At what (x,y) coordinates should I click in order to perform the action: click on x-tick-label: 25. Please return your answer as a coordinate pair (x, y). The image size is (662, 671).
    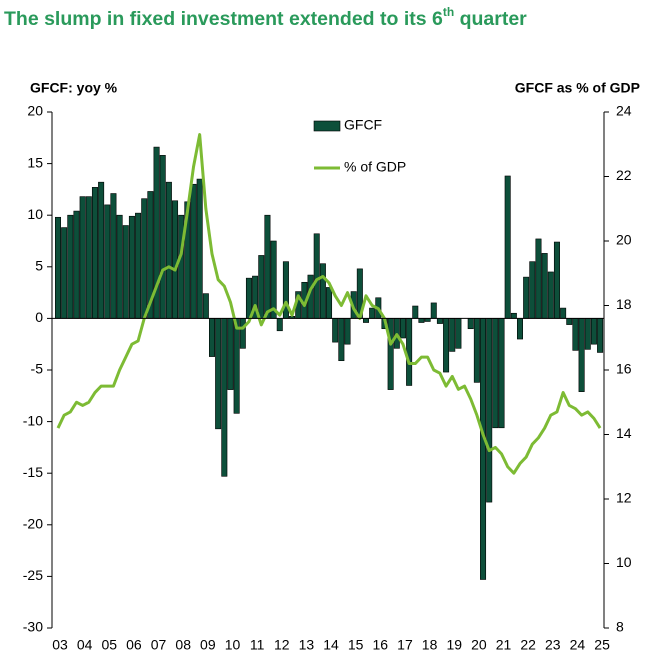
    Looking at the image, I should click on (602, 645).